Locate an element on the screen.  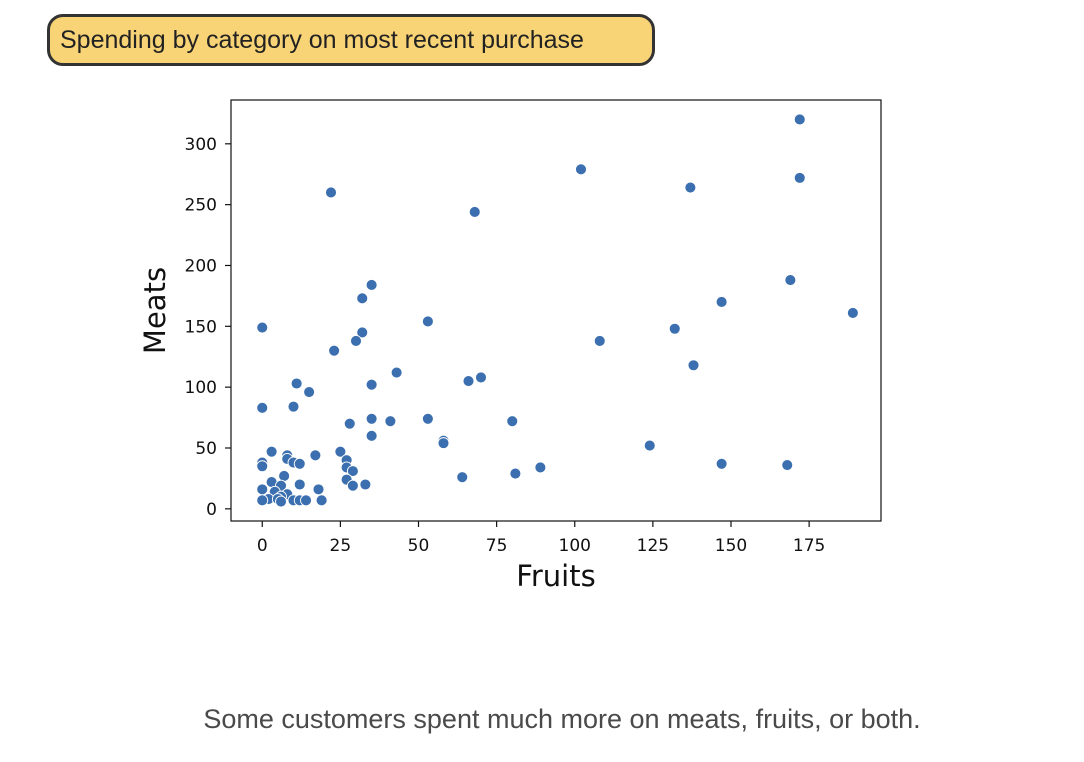
x-tick-label: 25 is located at coordinates (341, 546).